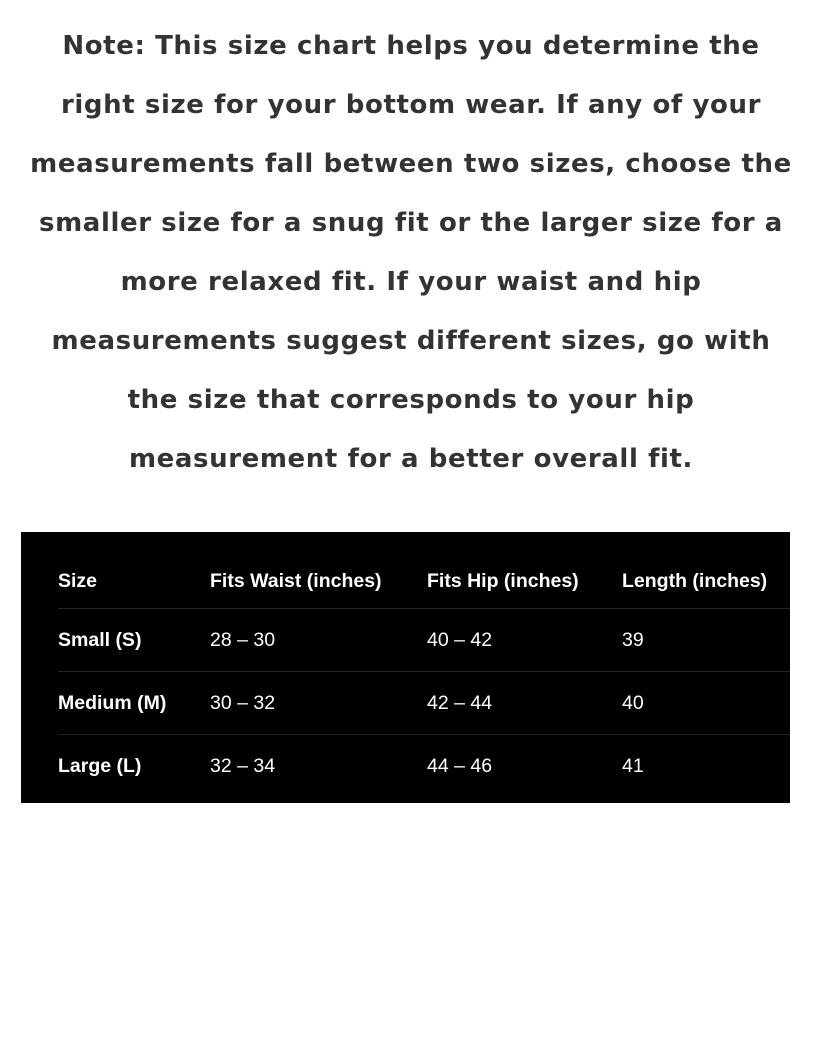  What do you see at coordinates (411, 459) in the screenshot?
I see `note-line: measurement for a better overall fit.` at bounding box center [411, 459].